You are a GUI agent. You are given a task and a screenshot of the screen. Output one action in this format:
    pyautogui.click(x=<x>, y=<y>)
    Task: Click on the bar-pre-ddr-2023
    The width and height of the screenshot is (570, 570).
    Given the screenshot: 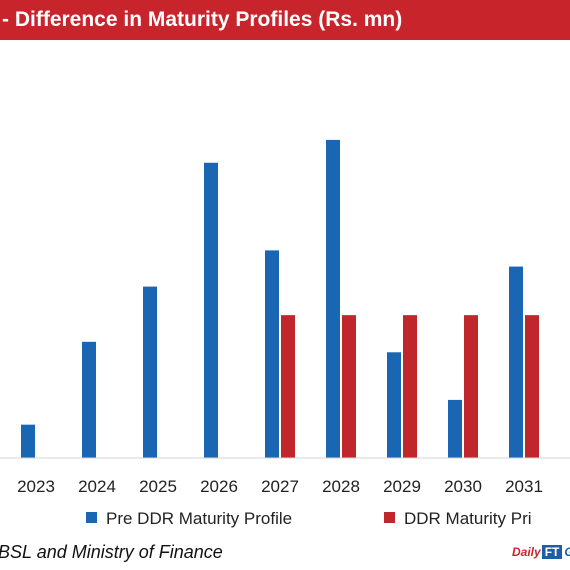 What is the action you would take?
    pyautogui.click(x=28, y=441)
    